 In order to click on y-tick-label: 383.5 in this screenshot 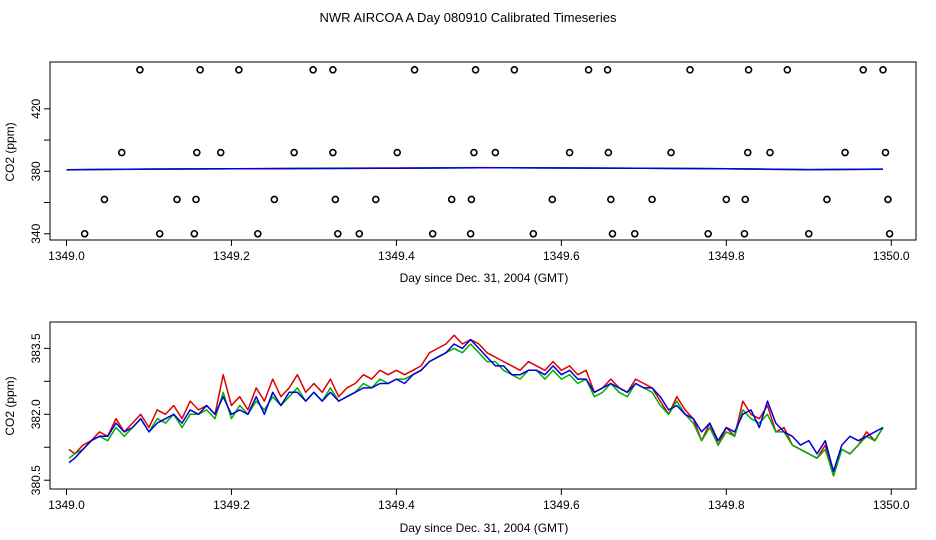, I will do `click(36, 348)`.